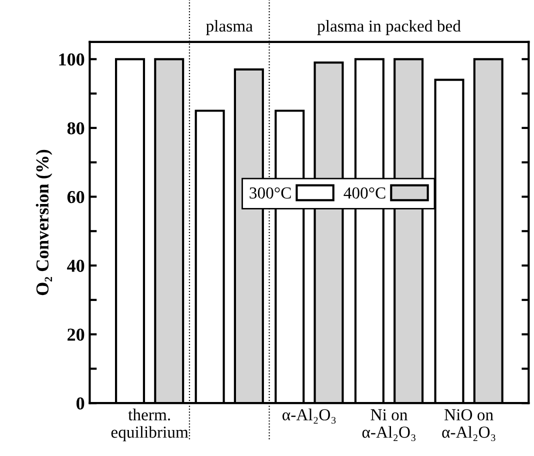  I want to click on x-tick-label: therm. equilibrium, so click(149, 425).